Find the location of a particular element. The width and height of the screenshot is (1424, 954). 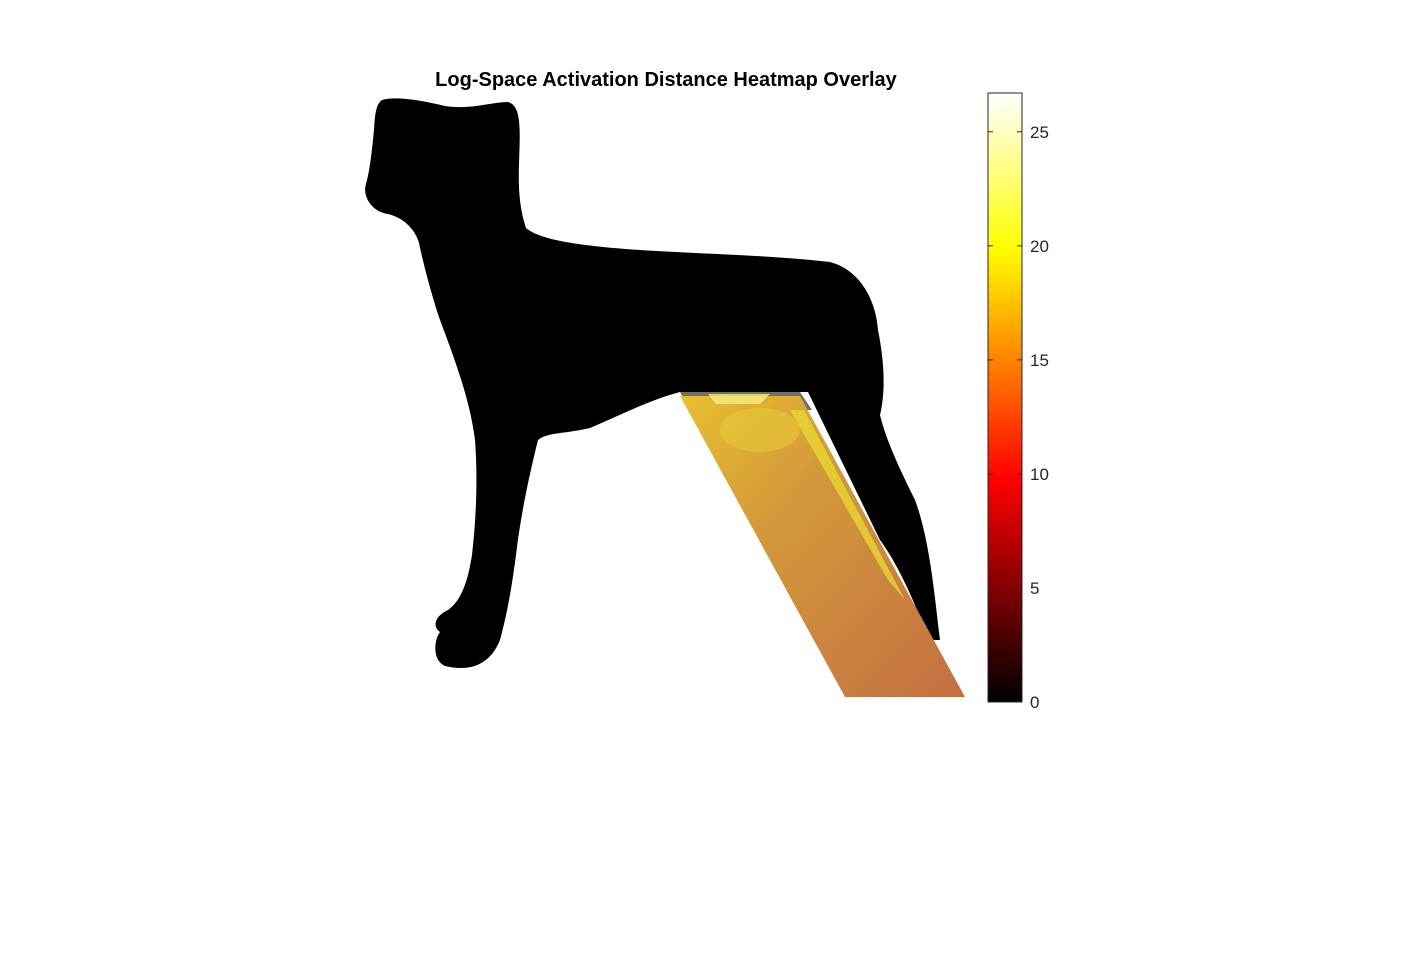

colorbar-tick-label: 15 is located at coordinates (1039, 360).